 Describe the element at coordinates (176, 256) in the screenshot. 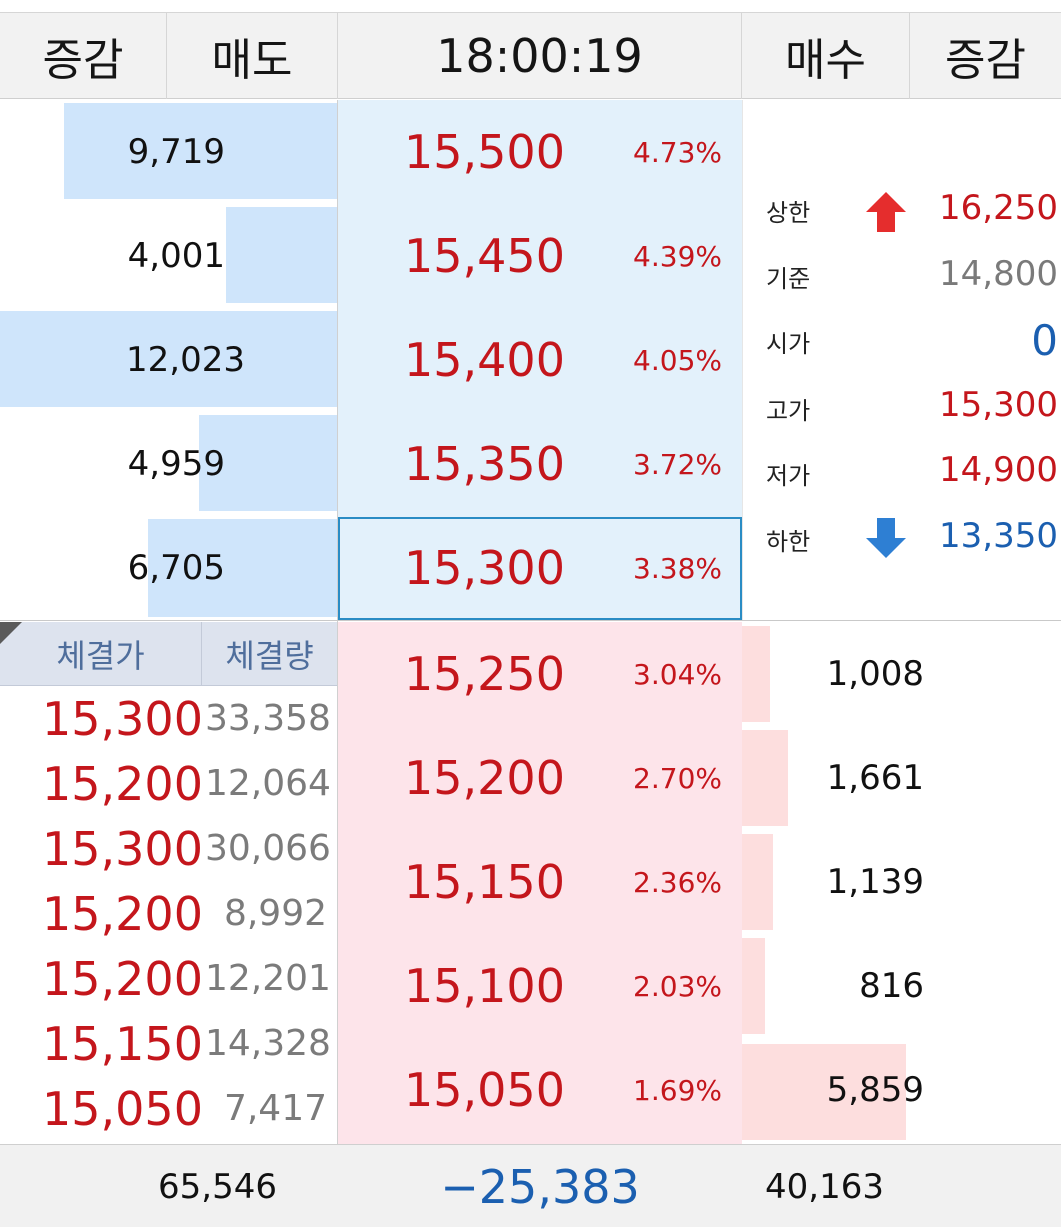

I see `ask-qty: 4,001` at that location.